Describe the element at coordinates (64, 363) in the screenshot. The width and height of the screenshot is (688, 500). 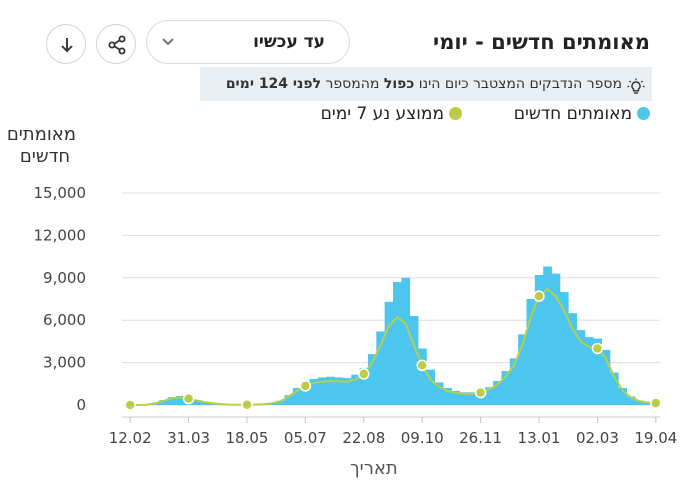
I see `y-tick-label: 3,000` at that location.